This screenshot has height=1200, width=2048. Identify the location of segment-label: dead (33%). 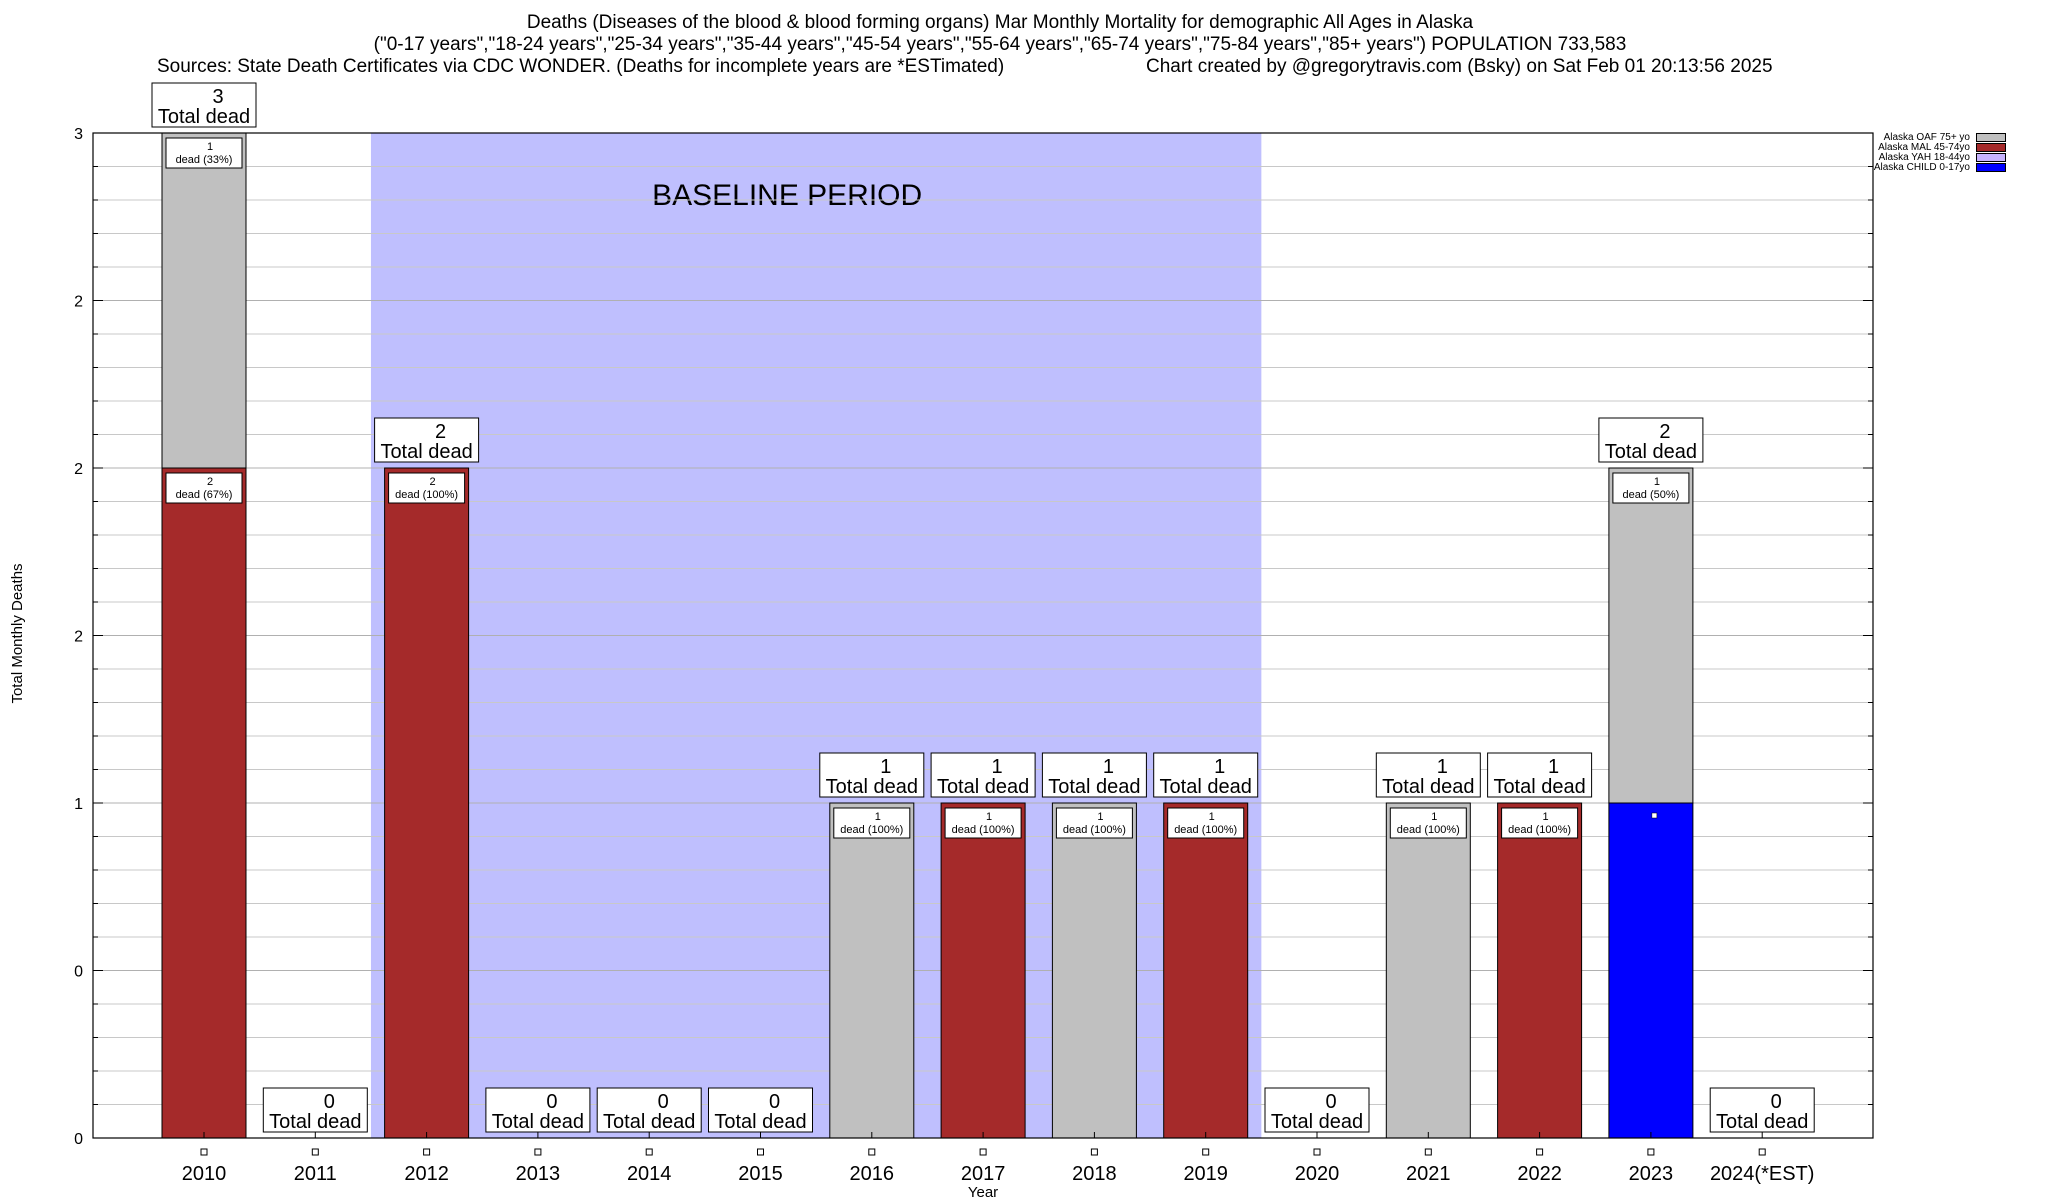
(204, 160).